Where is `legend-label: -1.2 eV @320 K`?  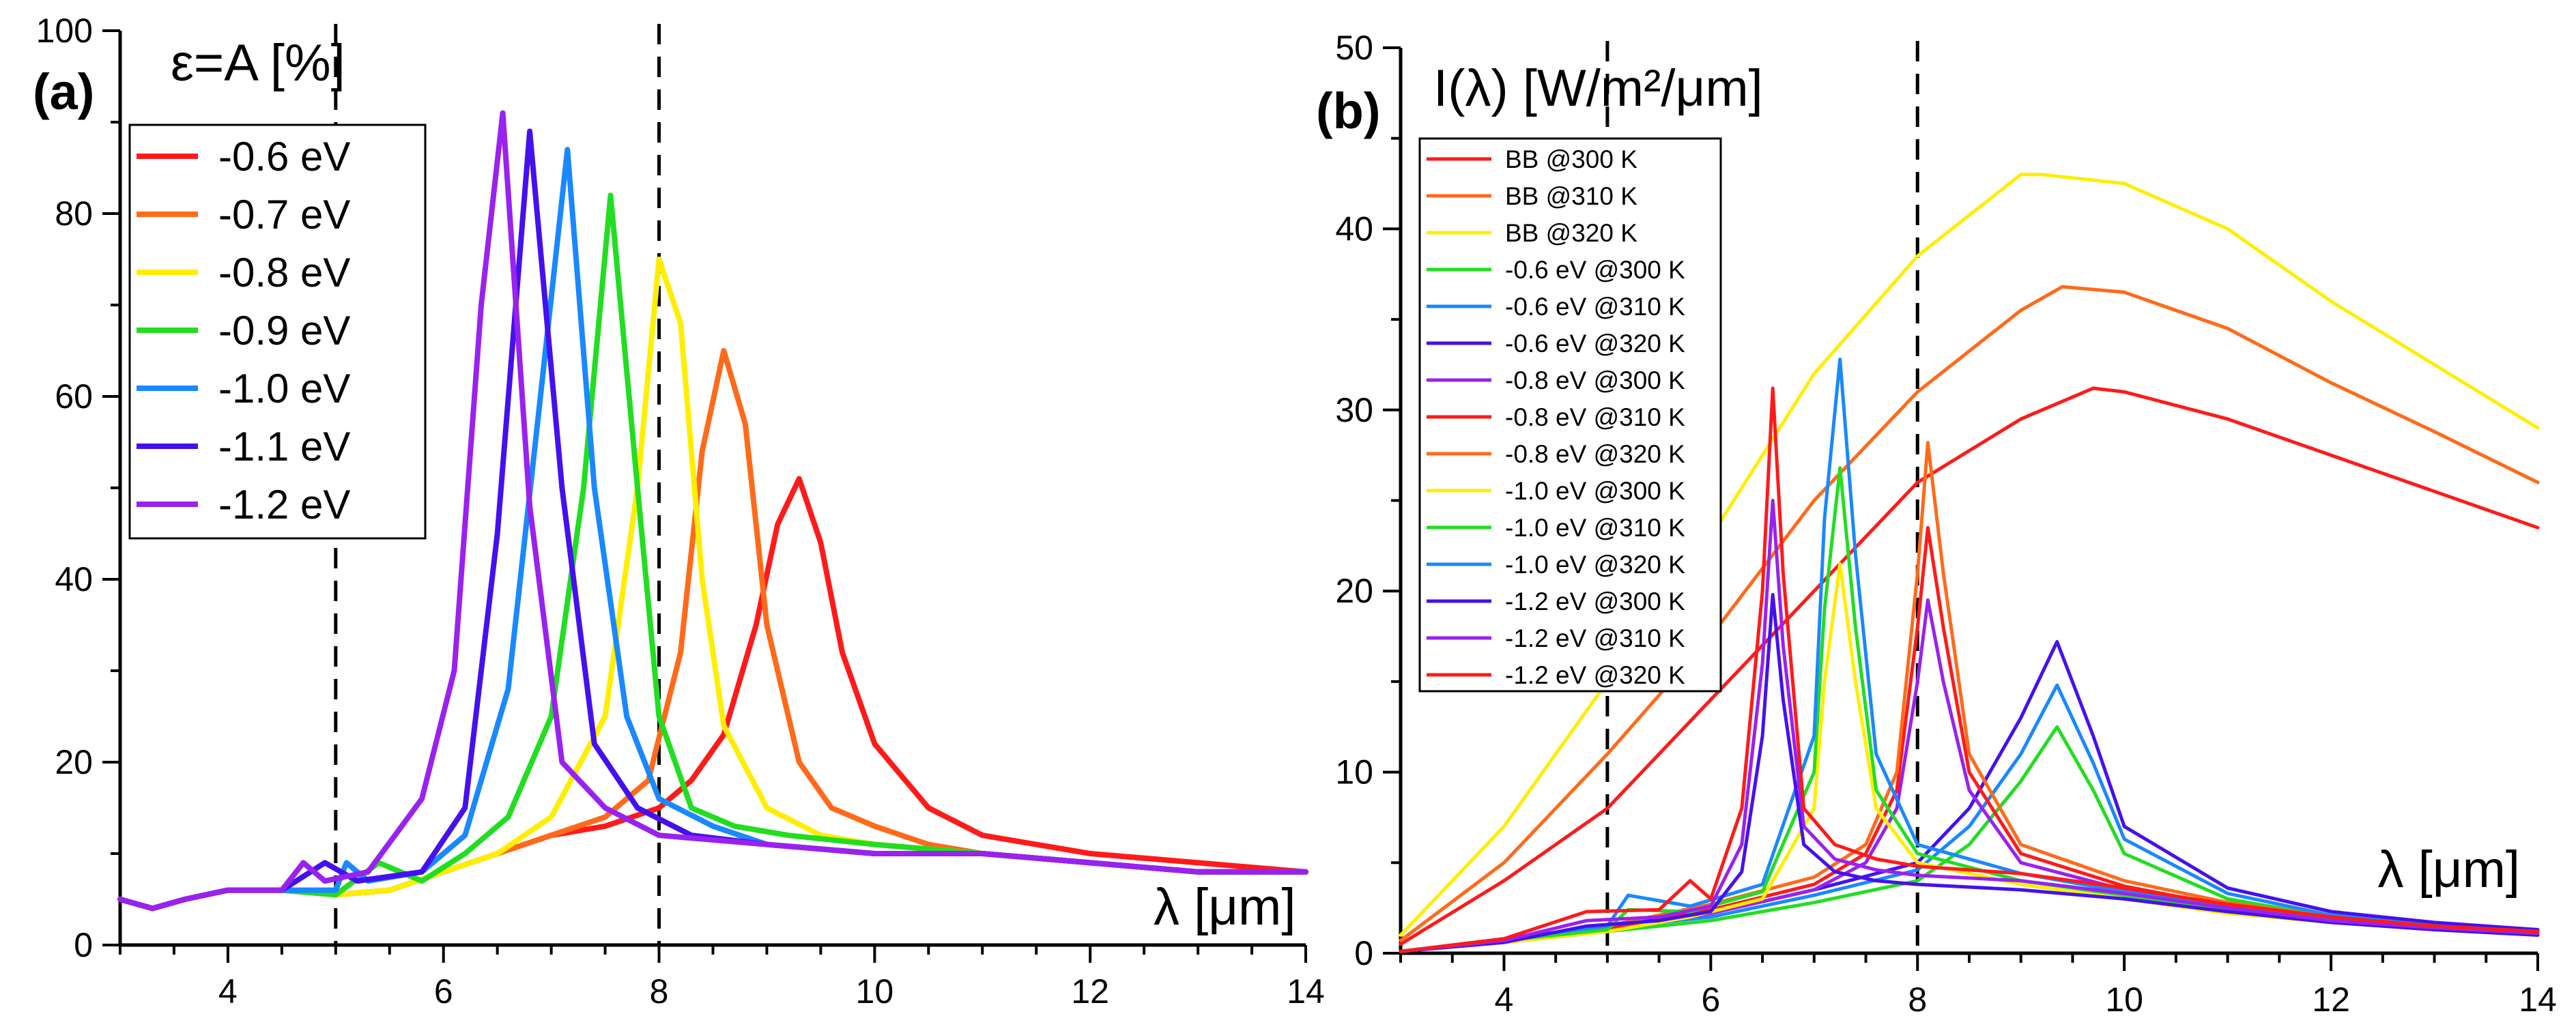
legend-label: -1.2 eV @320 K is located at coordinates (1595, 675).